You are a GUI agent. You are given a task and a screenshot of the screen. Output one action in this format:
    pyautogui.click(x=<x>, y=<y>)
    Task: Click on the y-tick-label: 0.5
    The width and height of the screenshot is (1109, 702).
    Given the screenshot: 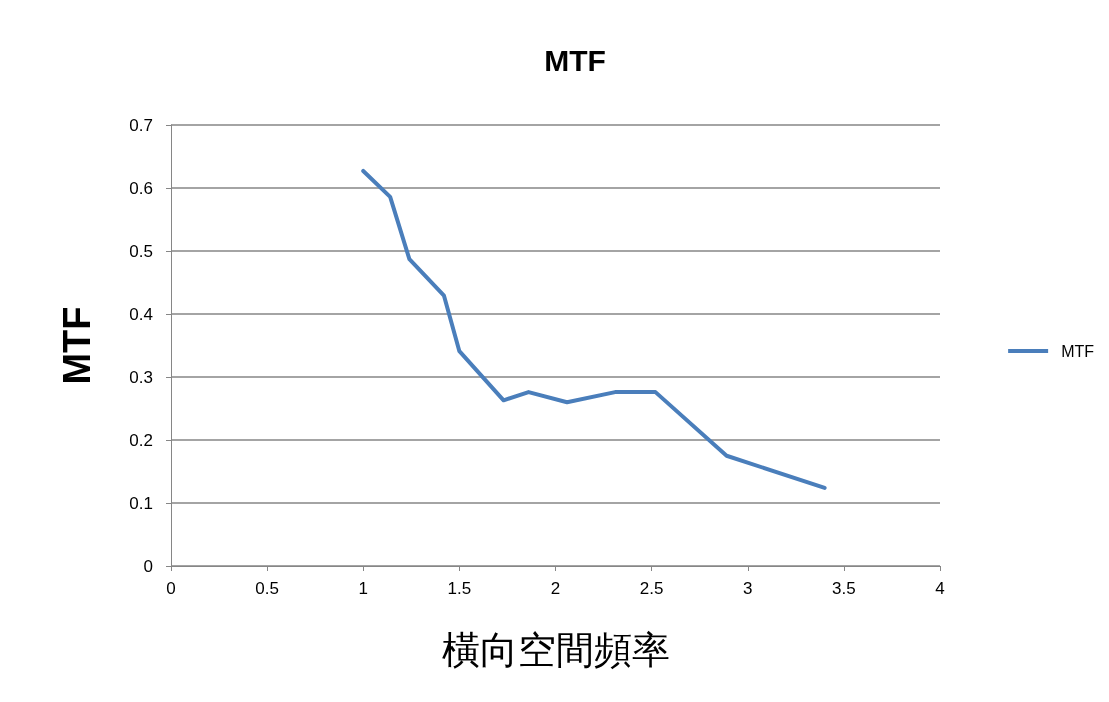 What is the action you would take?
    pyautogui.click(x=141, y=251)
    